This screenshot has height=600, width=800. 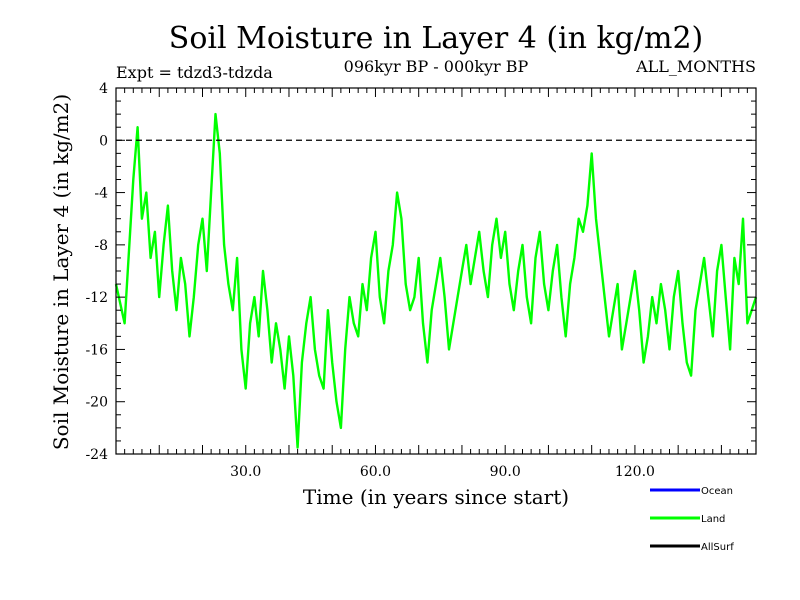 What do you see at coordinates (96, 350) in the screenshot?
I see `y-tick-label: -16` at bounding box center [96, 350].